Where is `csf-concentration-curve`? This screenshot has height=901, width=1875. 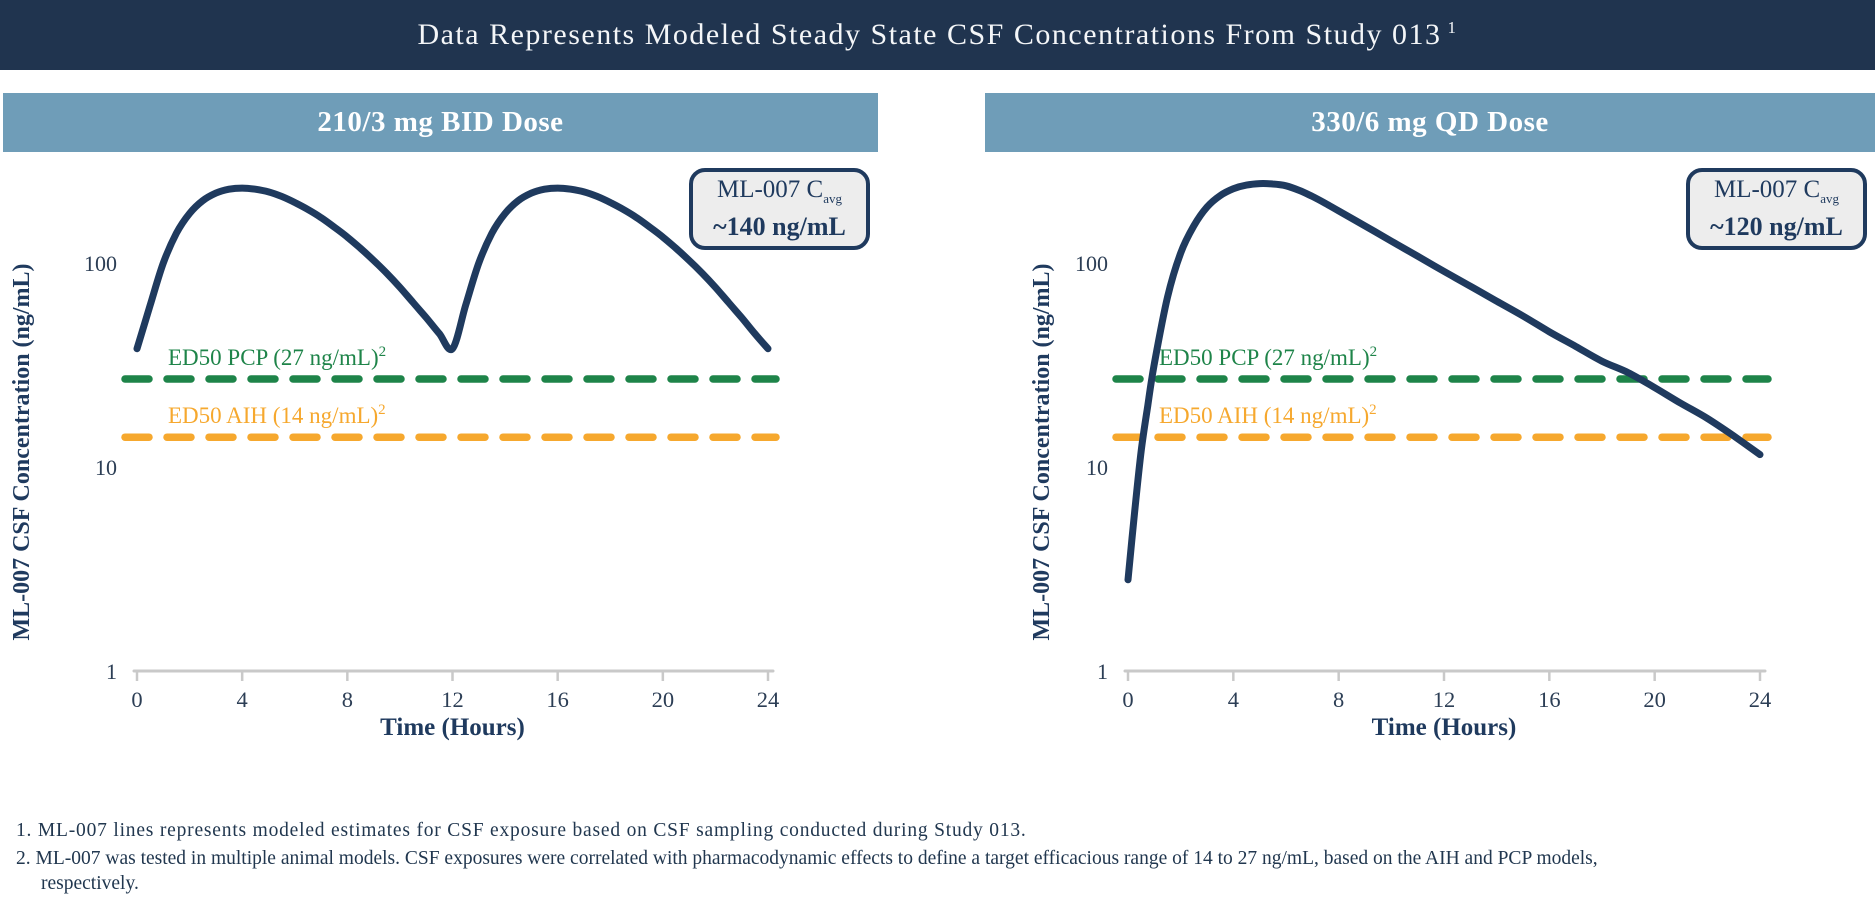 csf-concentration-curve is located at coordinates (452, 269).